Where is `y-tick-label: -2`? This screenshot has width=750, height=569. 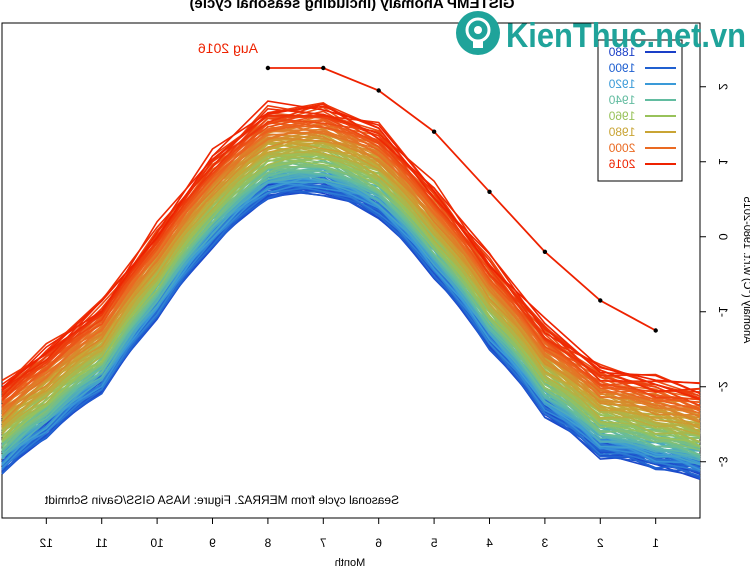
y-tick-label: -2 is located at coordinates (723, 386).